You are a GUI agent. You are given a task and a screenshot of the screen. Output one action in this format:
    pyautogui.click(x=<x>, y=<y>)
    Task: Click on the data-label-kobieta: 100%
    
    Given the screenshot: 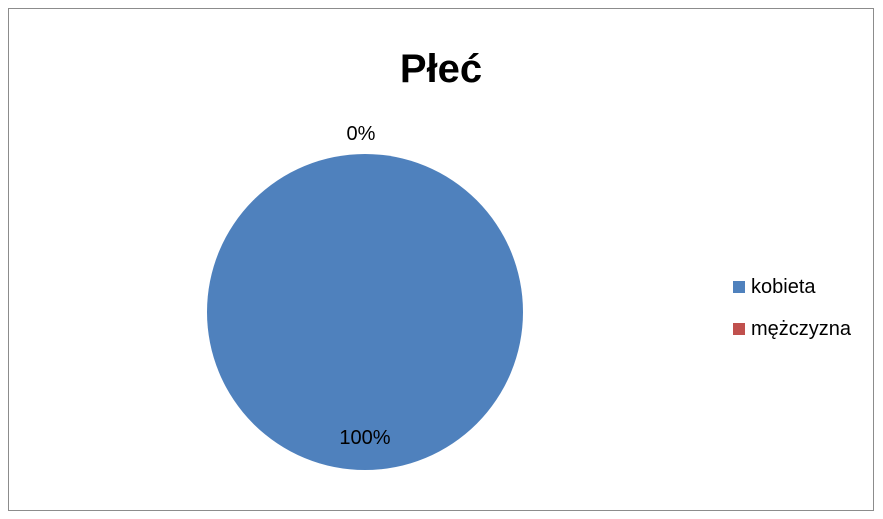 What is the action you would take?
    pyautogui.click(x=364, y=438)
    